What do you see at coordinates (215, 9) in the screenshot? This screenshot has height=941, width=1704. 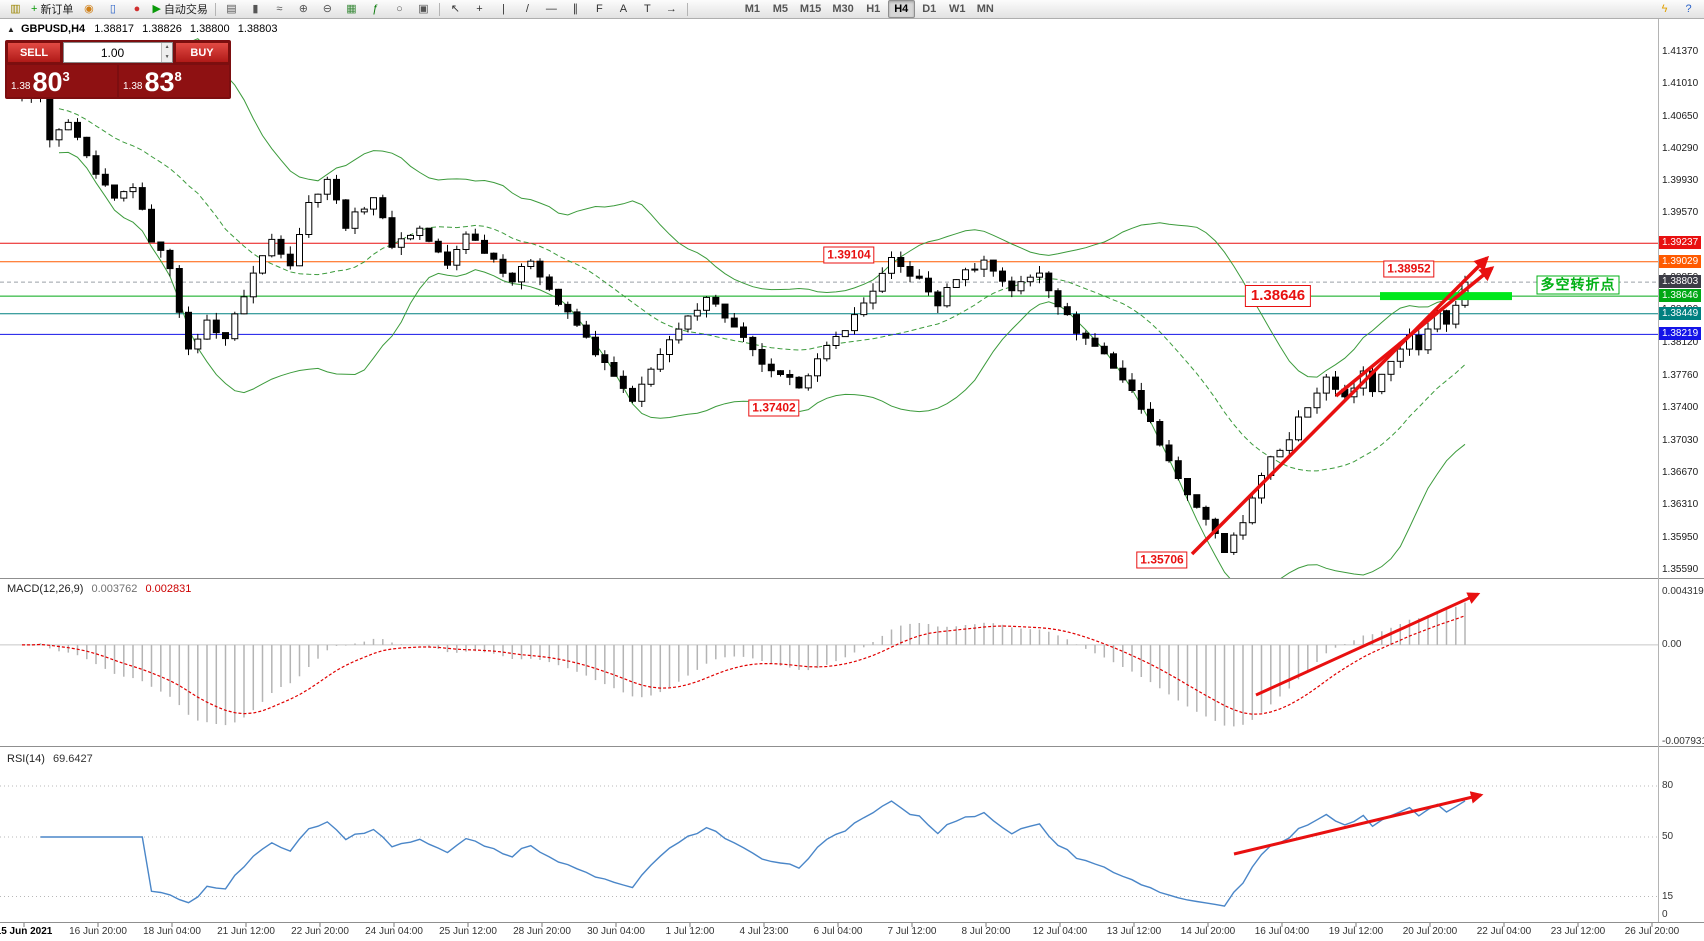 I see `toolbar-separator` at bounding box center [215, 9].